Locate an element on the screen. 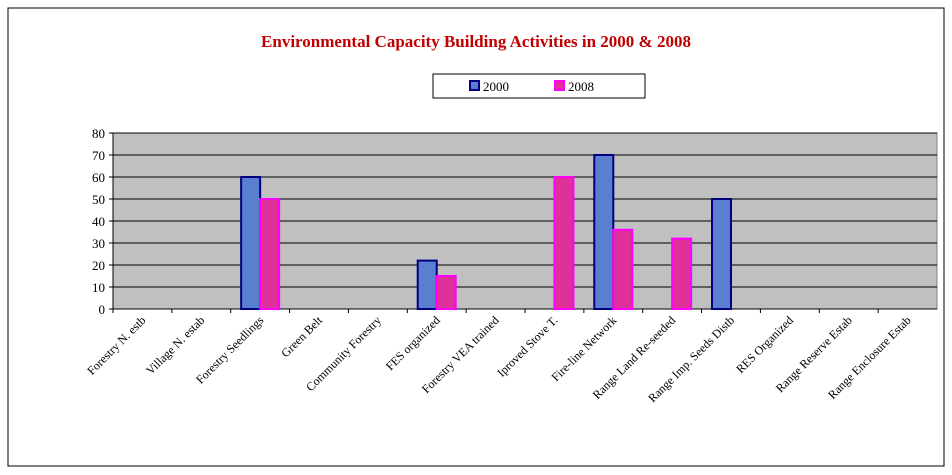 The width and height of the screenshot is (952, 475). y-tick-label: 30 is located at coordinates (98, 243).